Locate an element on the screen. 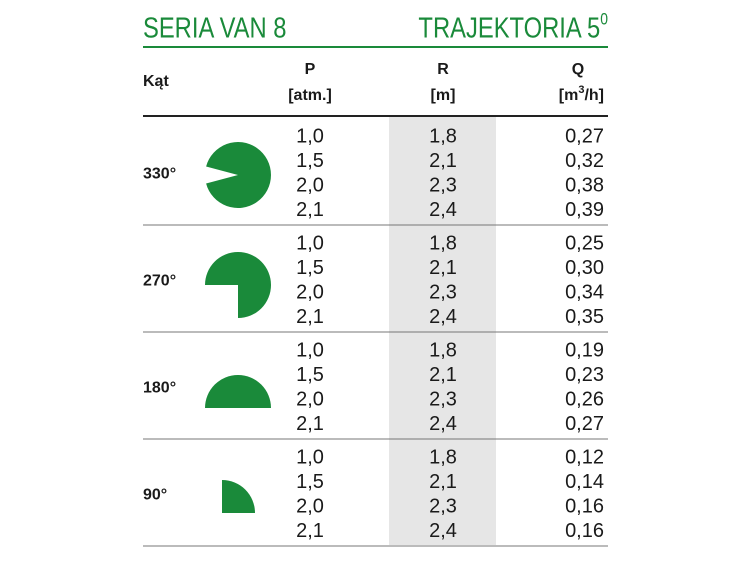  col-unit: [atm.] is located at coordinates (310, 95).